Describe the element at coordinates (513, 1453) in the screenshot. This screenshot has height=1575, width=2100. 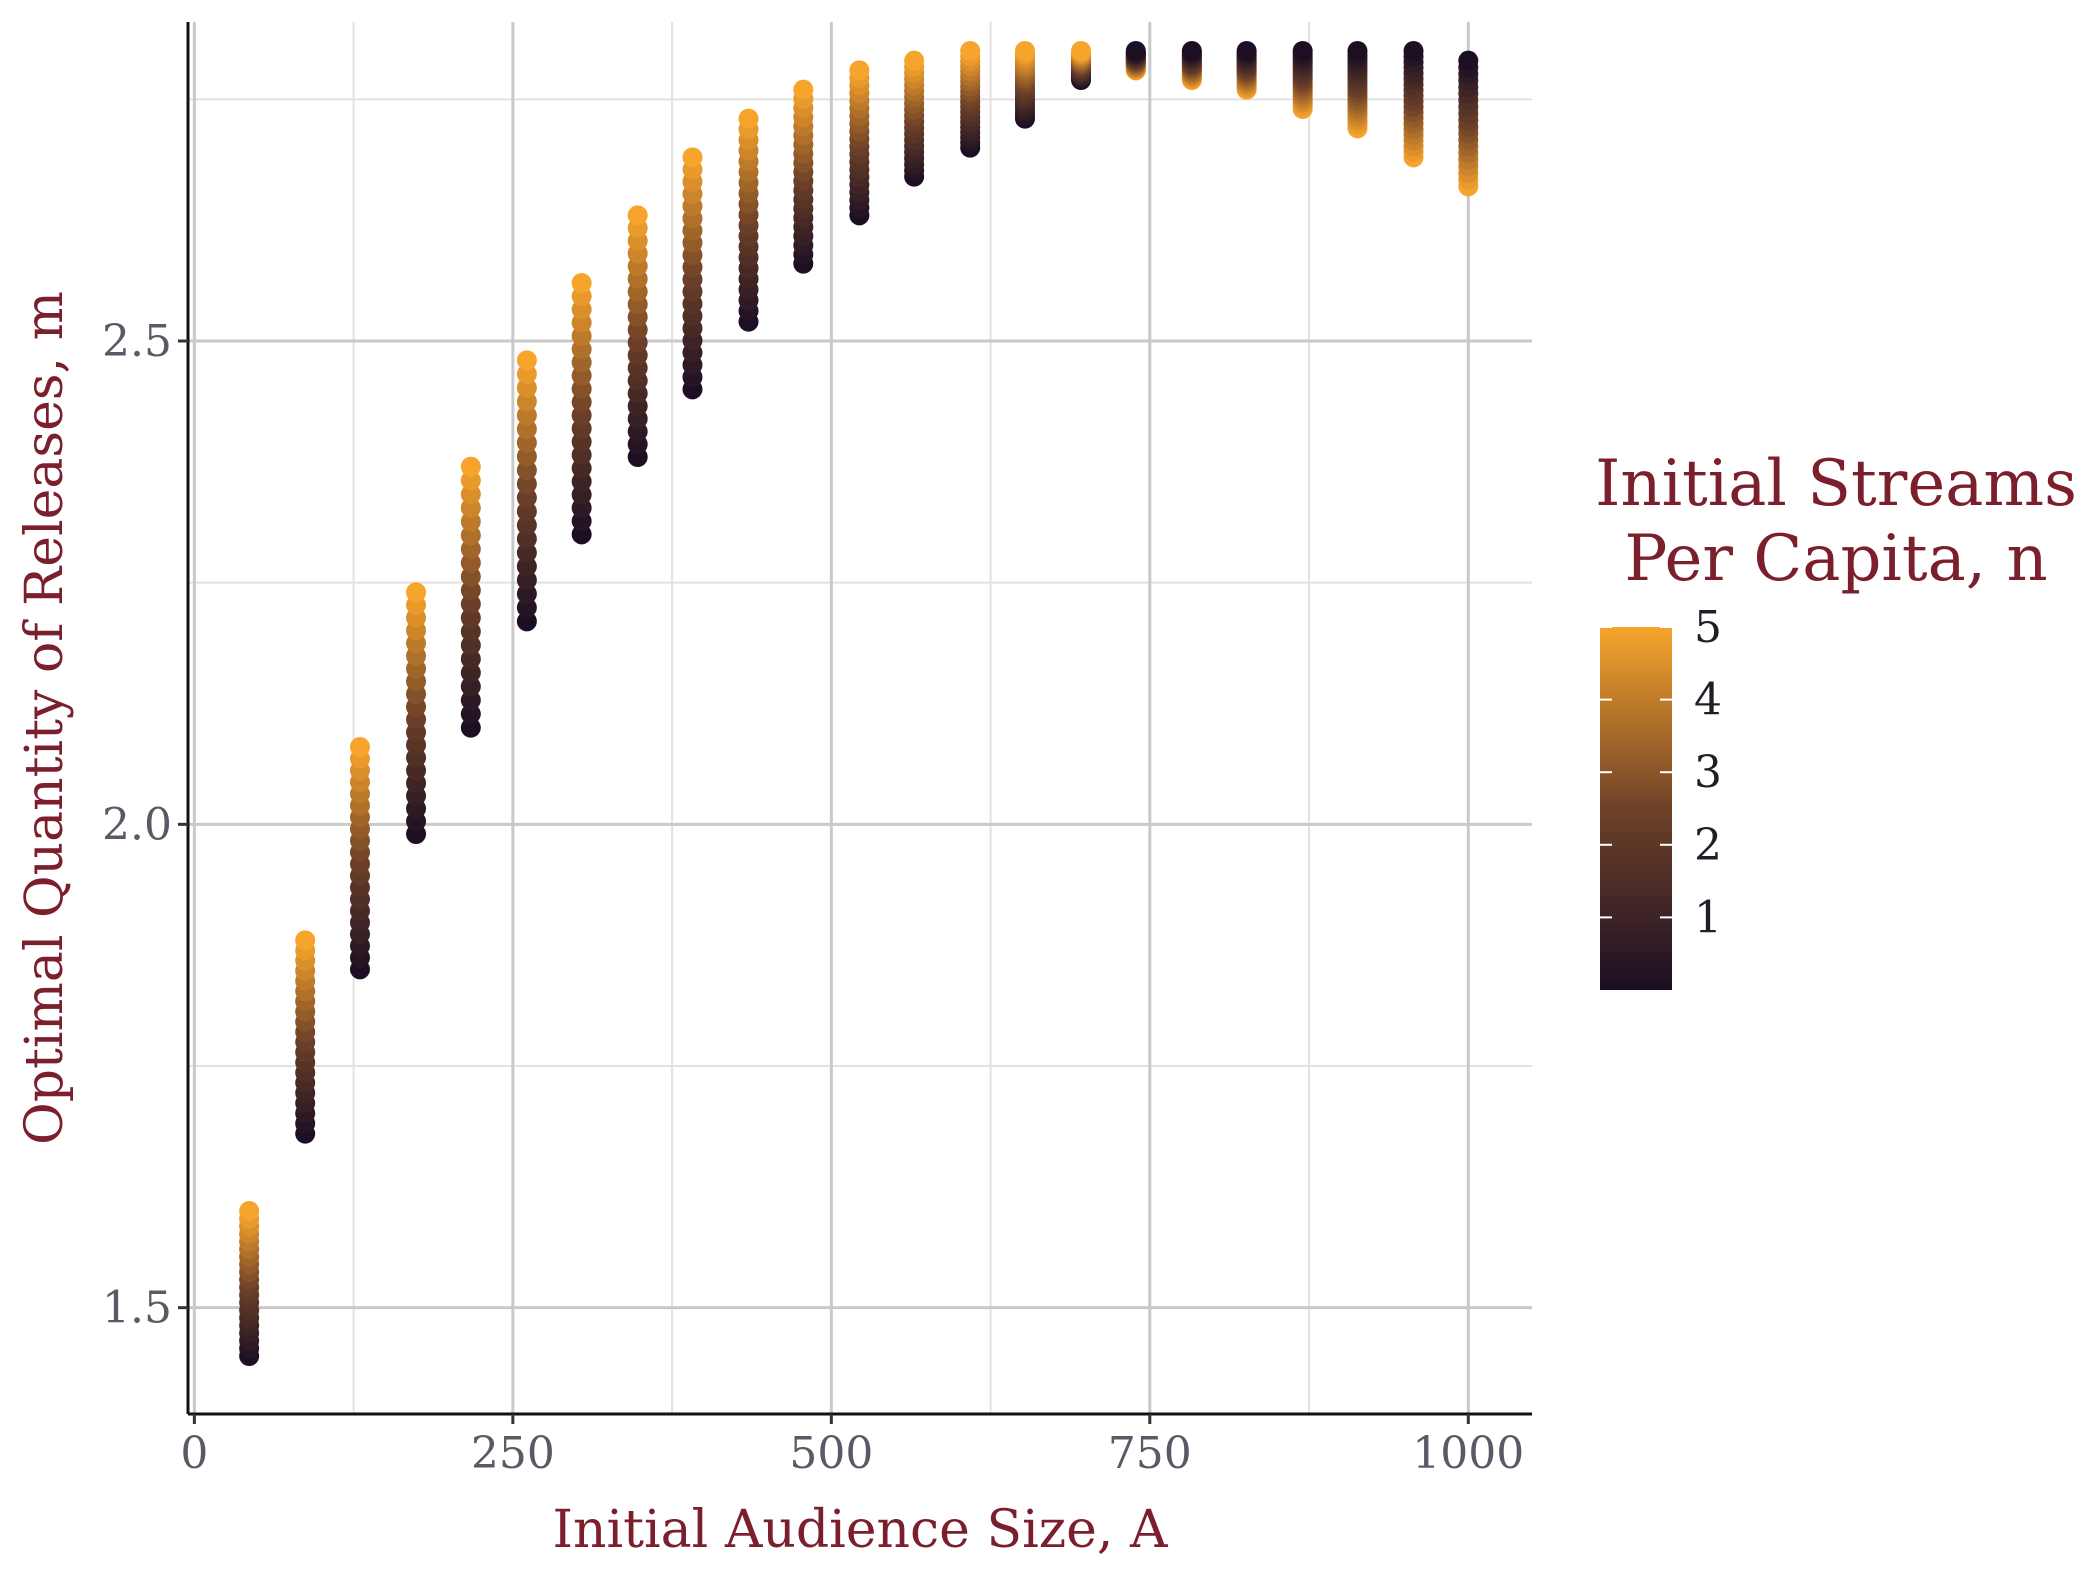
I see `x-tick-label: 250` at that location.